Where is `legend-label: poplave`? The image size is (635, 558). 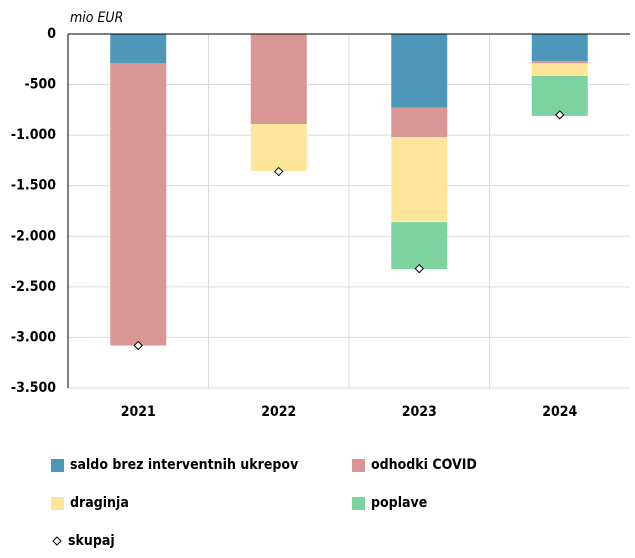
legend-label: poplave is located at coordinates (399, 503).